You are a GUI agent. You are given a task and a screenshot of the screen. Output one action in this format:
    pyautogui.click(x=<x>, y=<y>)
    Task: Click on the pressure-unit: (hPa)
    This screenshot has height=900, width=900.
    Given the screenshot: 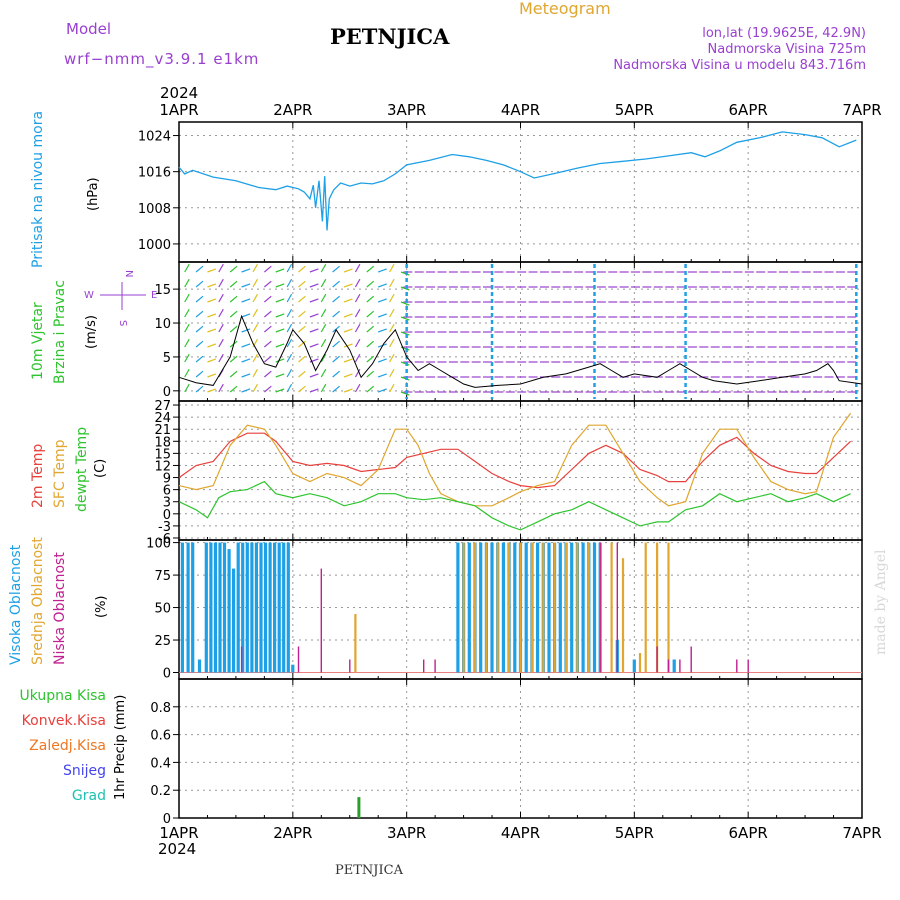 What is the action you would take?
    pyautogui.click(x=93, y=194)
    